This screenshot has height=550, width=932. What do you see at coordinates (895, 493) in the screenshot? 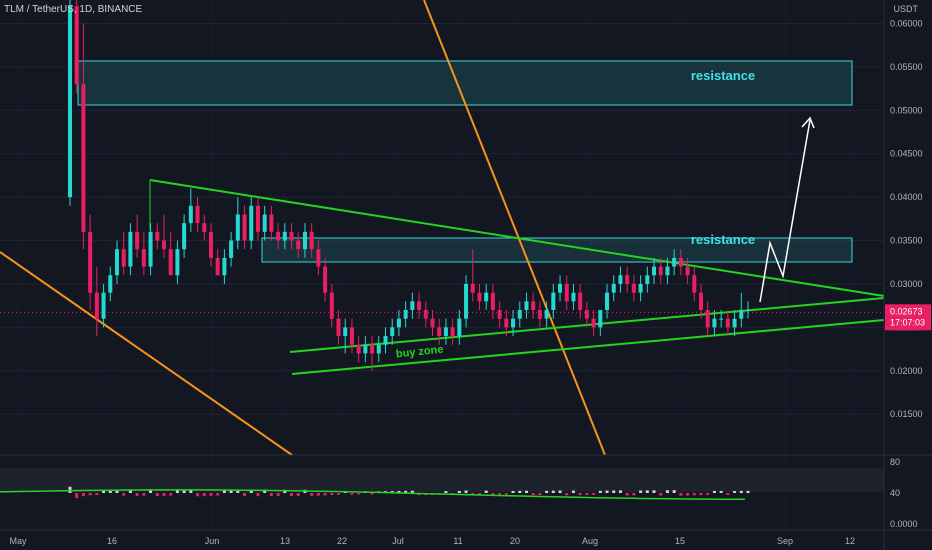
I see `indicator-tick-label: 40` at bounding box center [895, 493].